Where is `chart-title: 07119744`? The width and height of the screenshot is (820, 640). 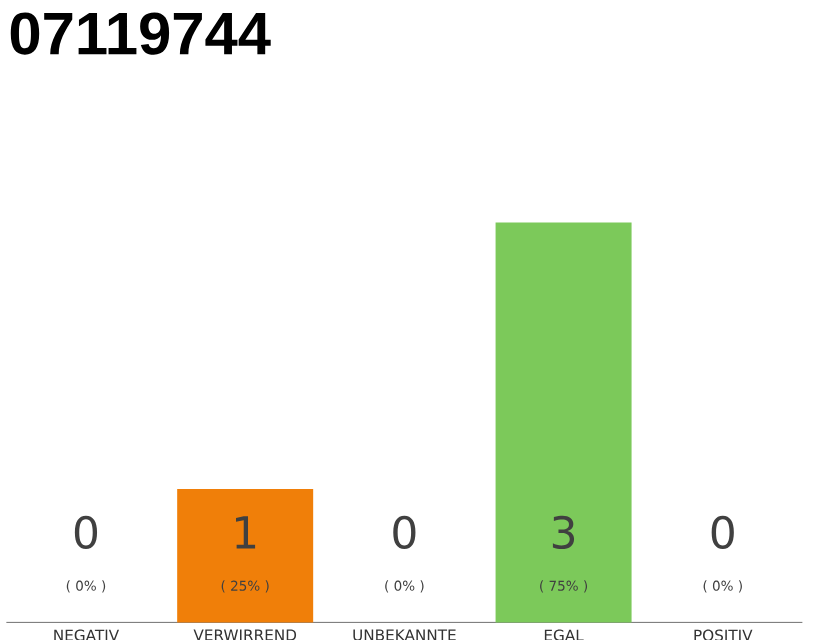
chart-title: 07119744 is located at coordinates (140, 33).